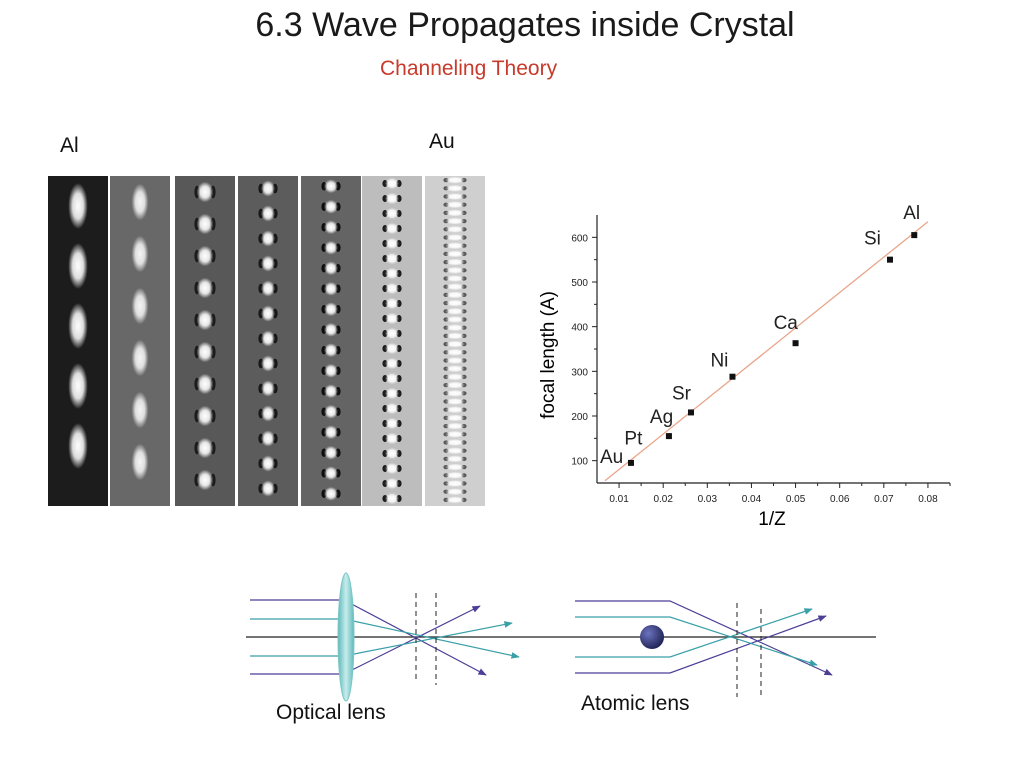 The width and height of the screenshot is (1024, 768). Describe the element at coordinates (719, 361) in the screenshot. I see `data-point-label: Ni` at that location.